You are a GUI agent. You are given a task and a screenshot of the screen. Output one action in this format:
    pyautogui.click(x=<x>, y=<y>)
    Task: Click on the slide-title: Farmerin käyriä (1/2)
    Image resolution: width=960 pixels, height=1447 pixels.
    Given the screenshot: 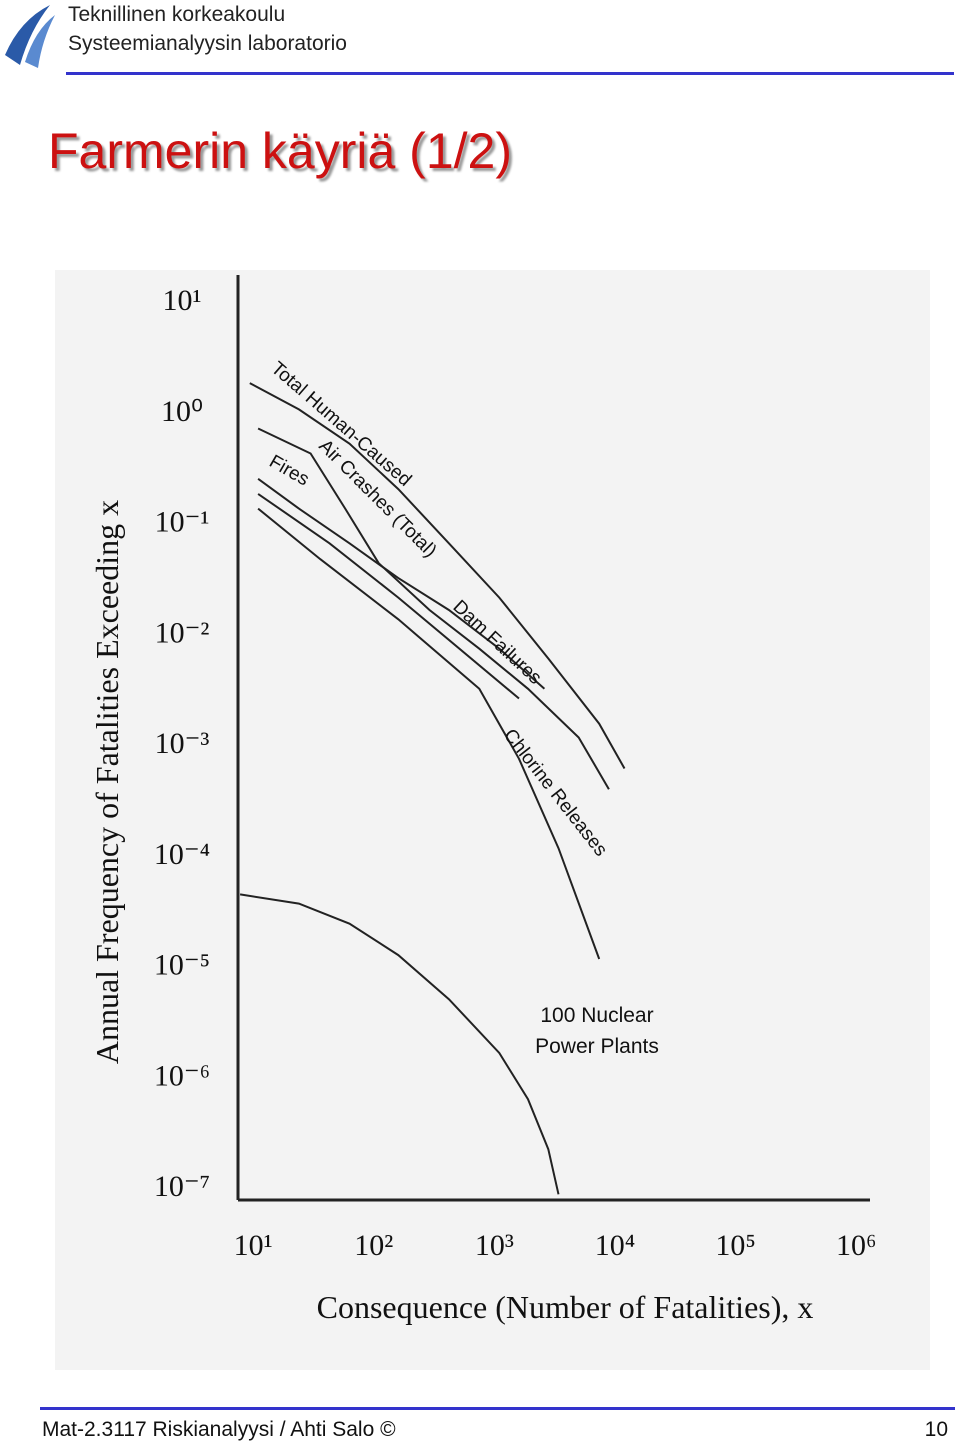 What is the action you would take?
    pyautogui.click(x=280, y=151)
    